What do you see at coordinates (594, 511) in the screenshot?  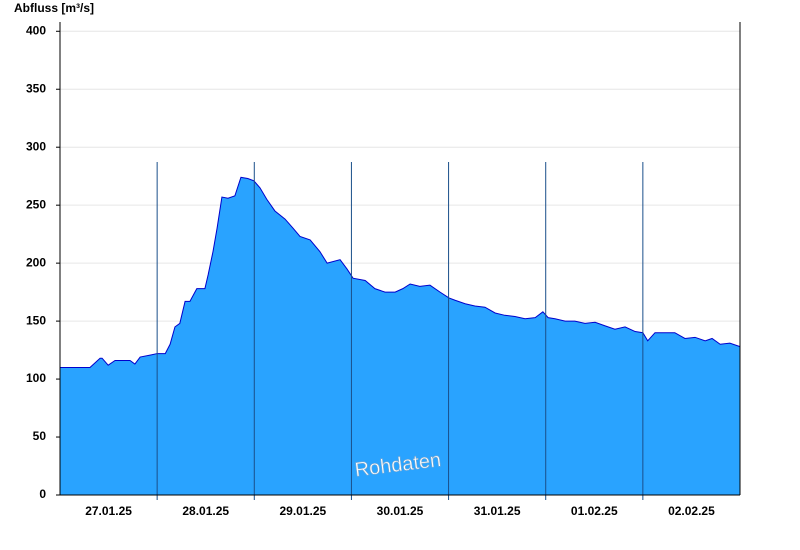 I see `x-tick-label: 01.02.25` at bounding box center [594, 511].